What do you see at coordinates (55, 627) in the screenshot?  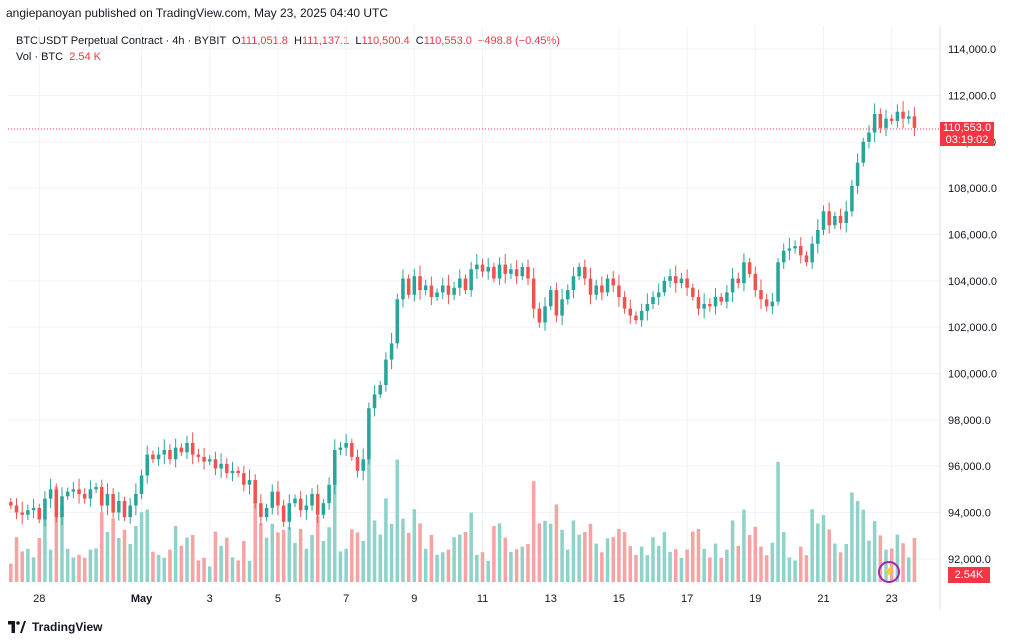 I see `footer-branding: TradingView` at bounding box center [55, 627].